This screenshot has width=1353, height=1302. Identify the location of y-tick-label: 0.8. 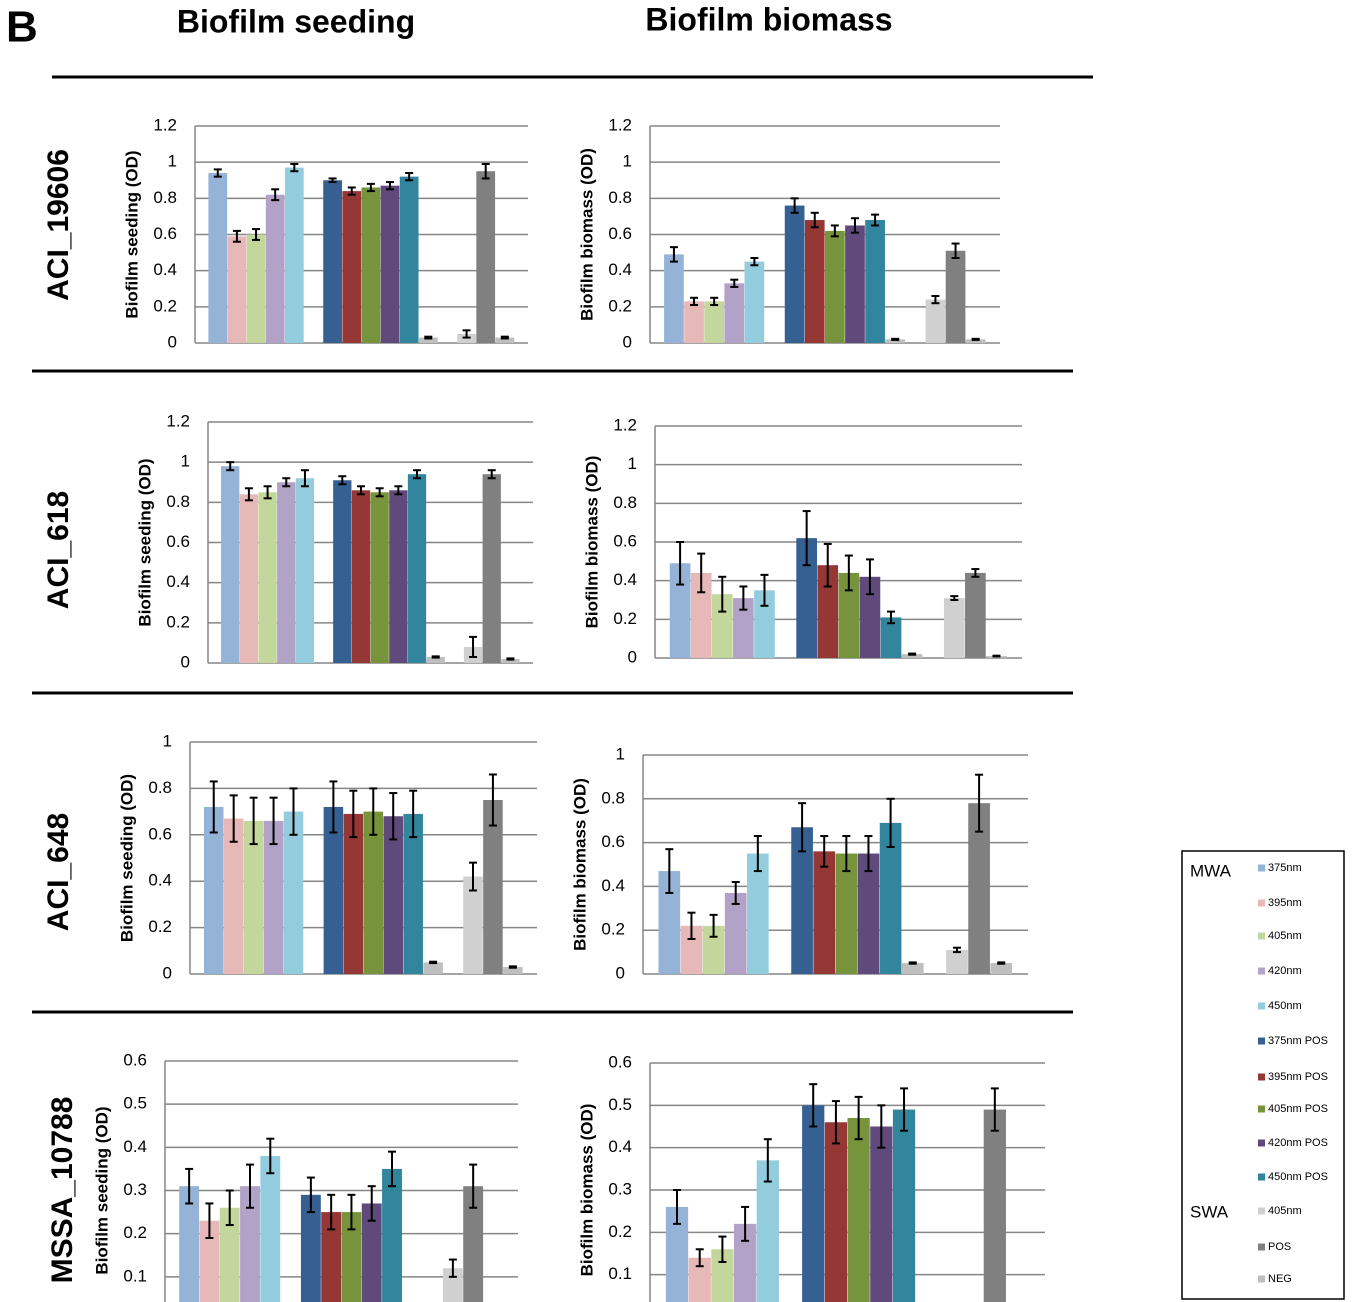
(620, 197).